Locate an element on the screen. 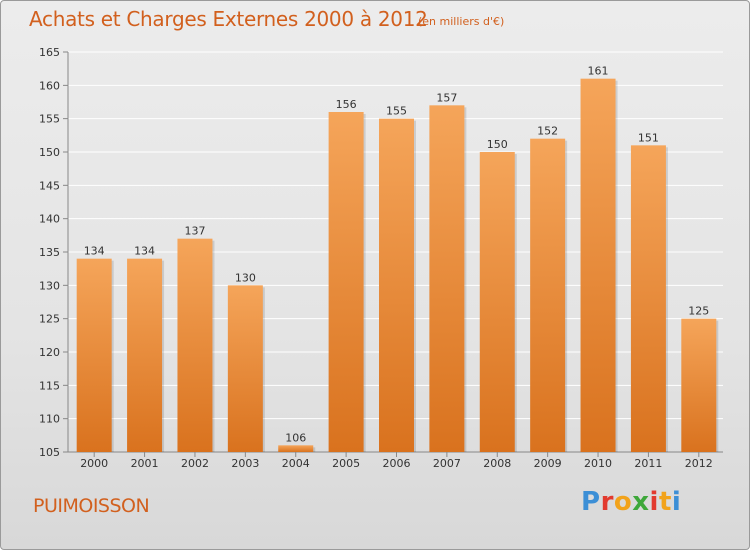  x-tick-label: 2000 is located at coordinates (94, 463).